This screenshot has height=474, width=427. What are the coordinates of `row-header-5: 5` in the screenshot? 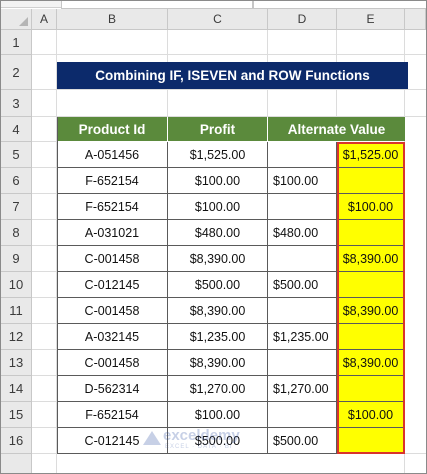 It's located at (16, 155).